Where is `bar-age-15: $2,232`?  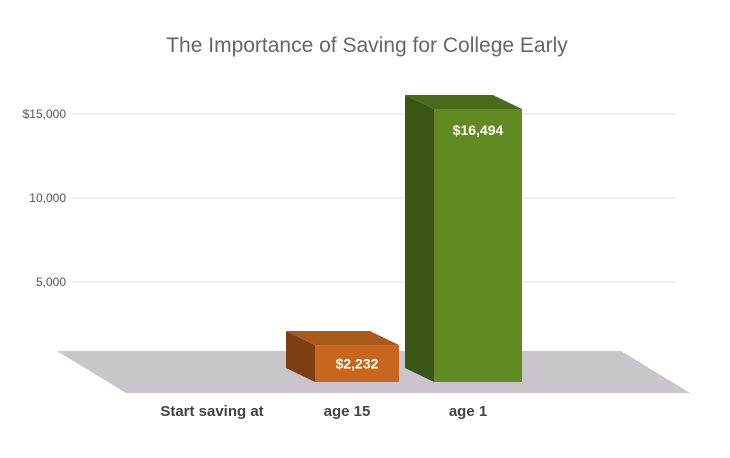 bar-age-15: $2,232 is located at coordinates (342, 356).